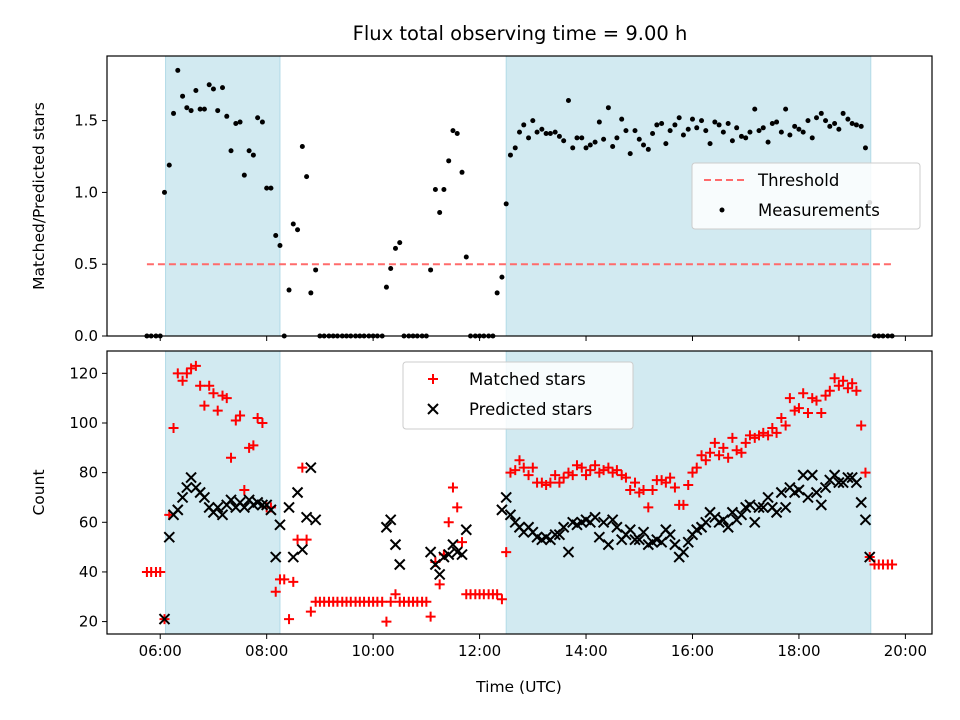 This screenshot has width=960, height=720. I want to click on bottom-y-tick-label-2: 60, so click(88, 522).